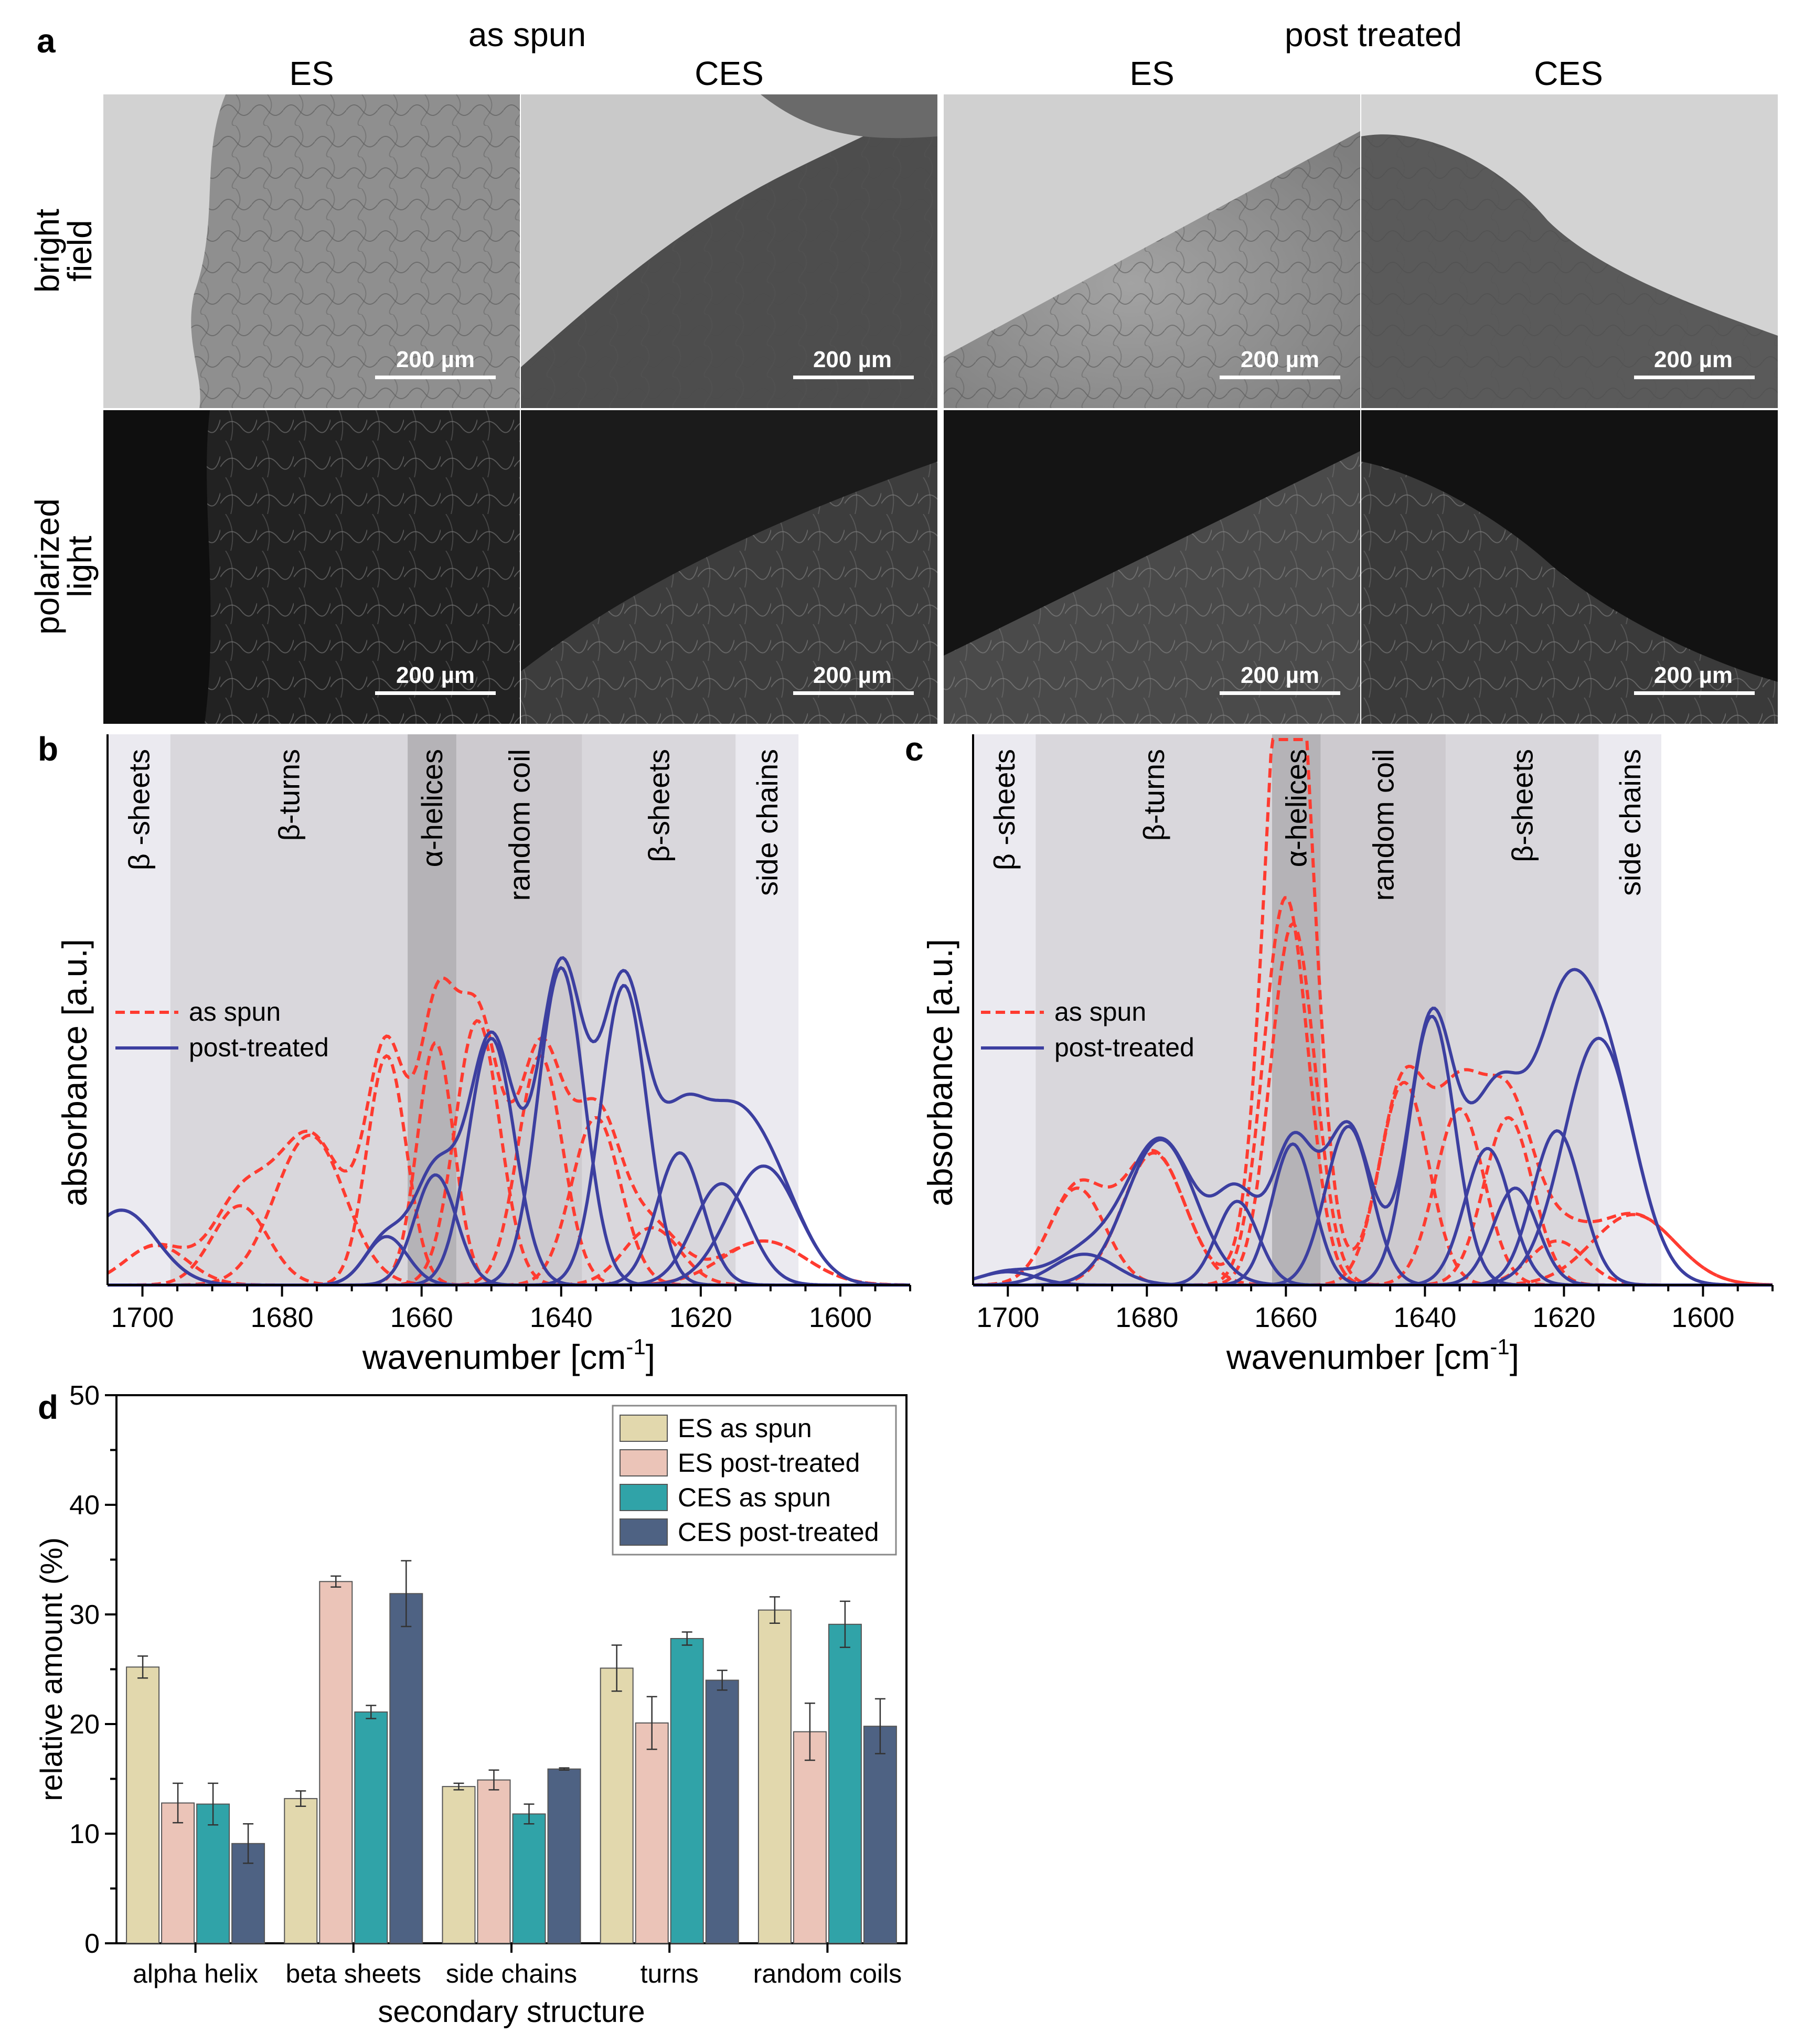  What do you see at coordinates (722, 1811) in the screenshot?
I see `bar-CES-post-treated-turns` at bounding box center [722, 1811].